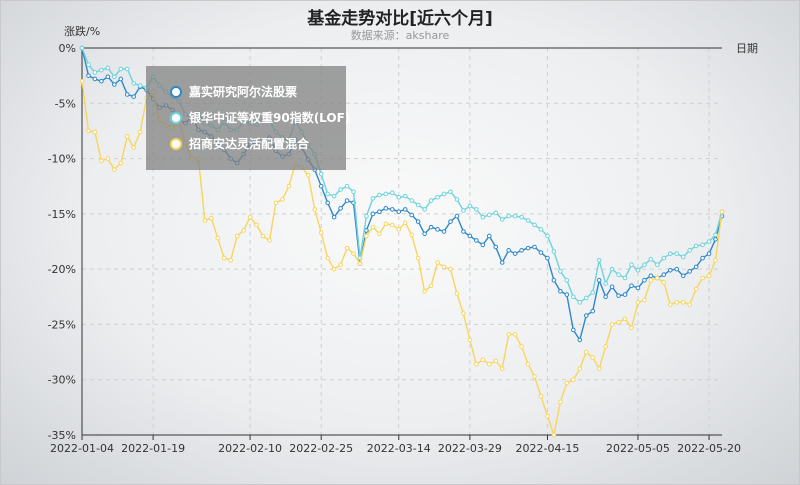 Image resolution: width=800 pixels, height=485 pixels. Describe the element at coordinates (62, 324) in the screenshot. I see `y-tick-label: -25%` at that location.